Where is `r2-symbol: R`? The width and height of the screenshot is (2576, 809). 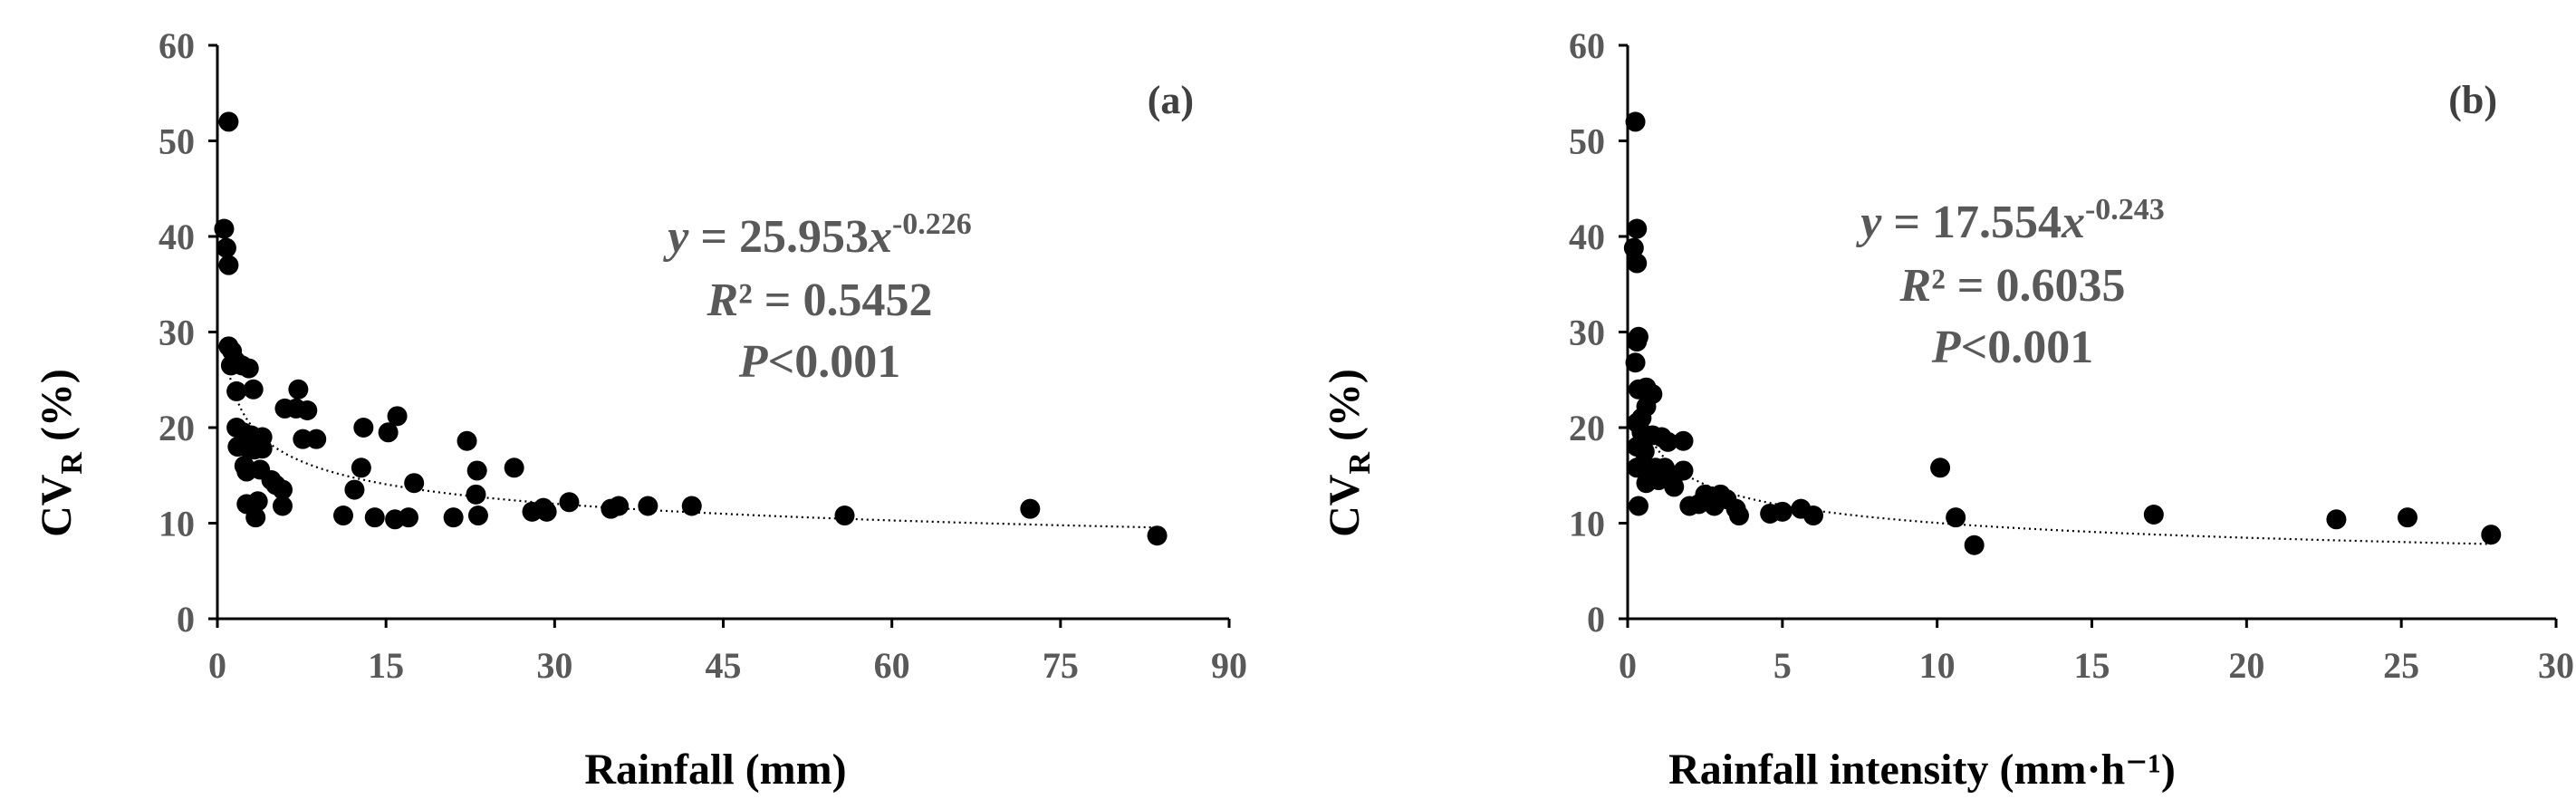 r2-symbol: R is located at coordinates (722, 300).